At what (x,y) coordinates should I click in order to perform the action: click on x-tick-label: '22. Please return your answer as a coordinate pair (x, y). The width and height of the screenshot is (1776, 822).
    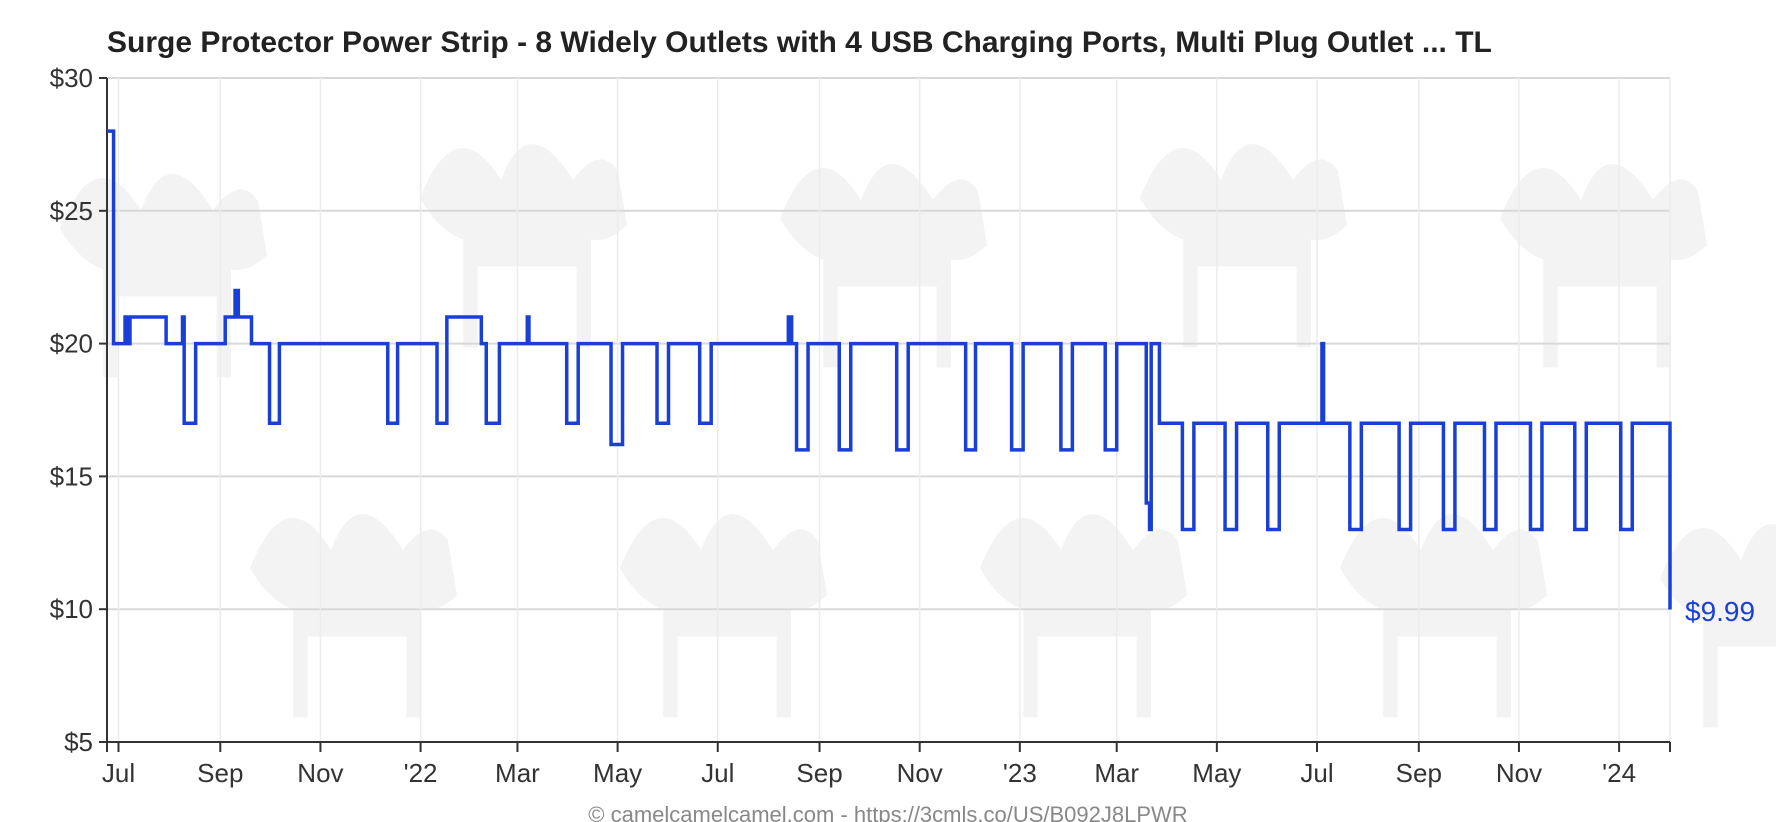
    Looking at the image, I should click on (421, 773).